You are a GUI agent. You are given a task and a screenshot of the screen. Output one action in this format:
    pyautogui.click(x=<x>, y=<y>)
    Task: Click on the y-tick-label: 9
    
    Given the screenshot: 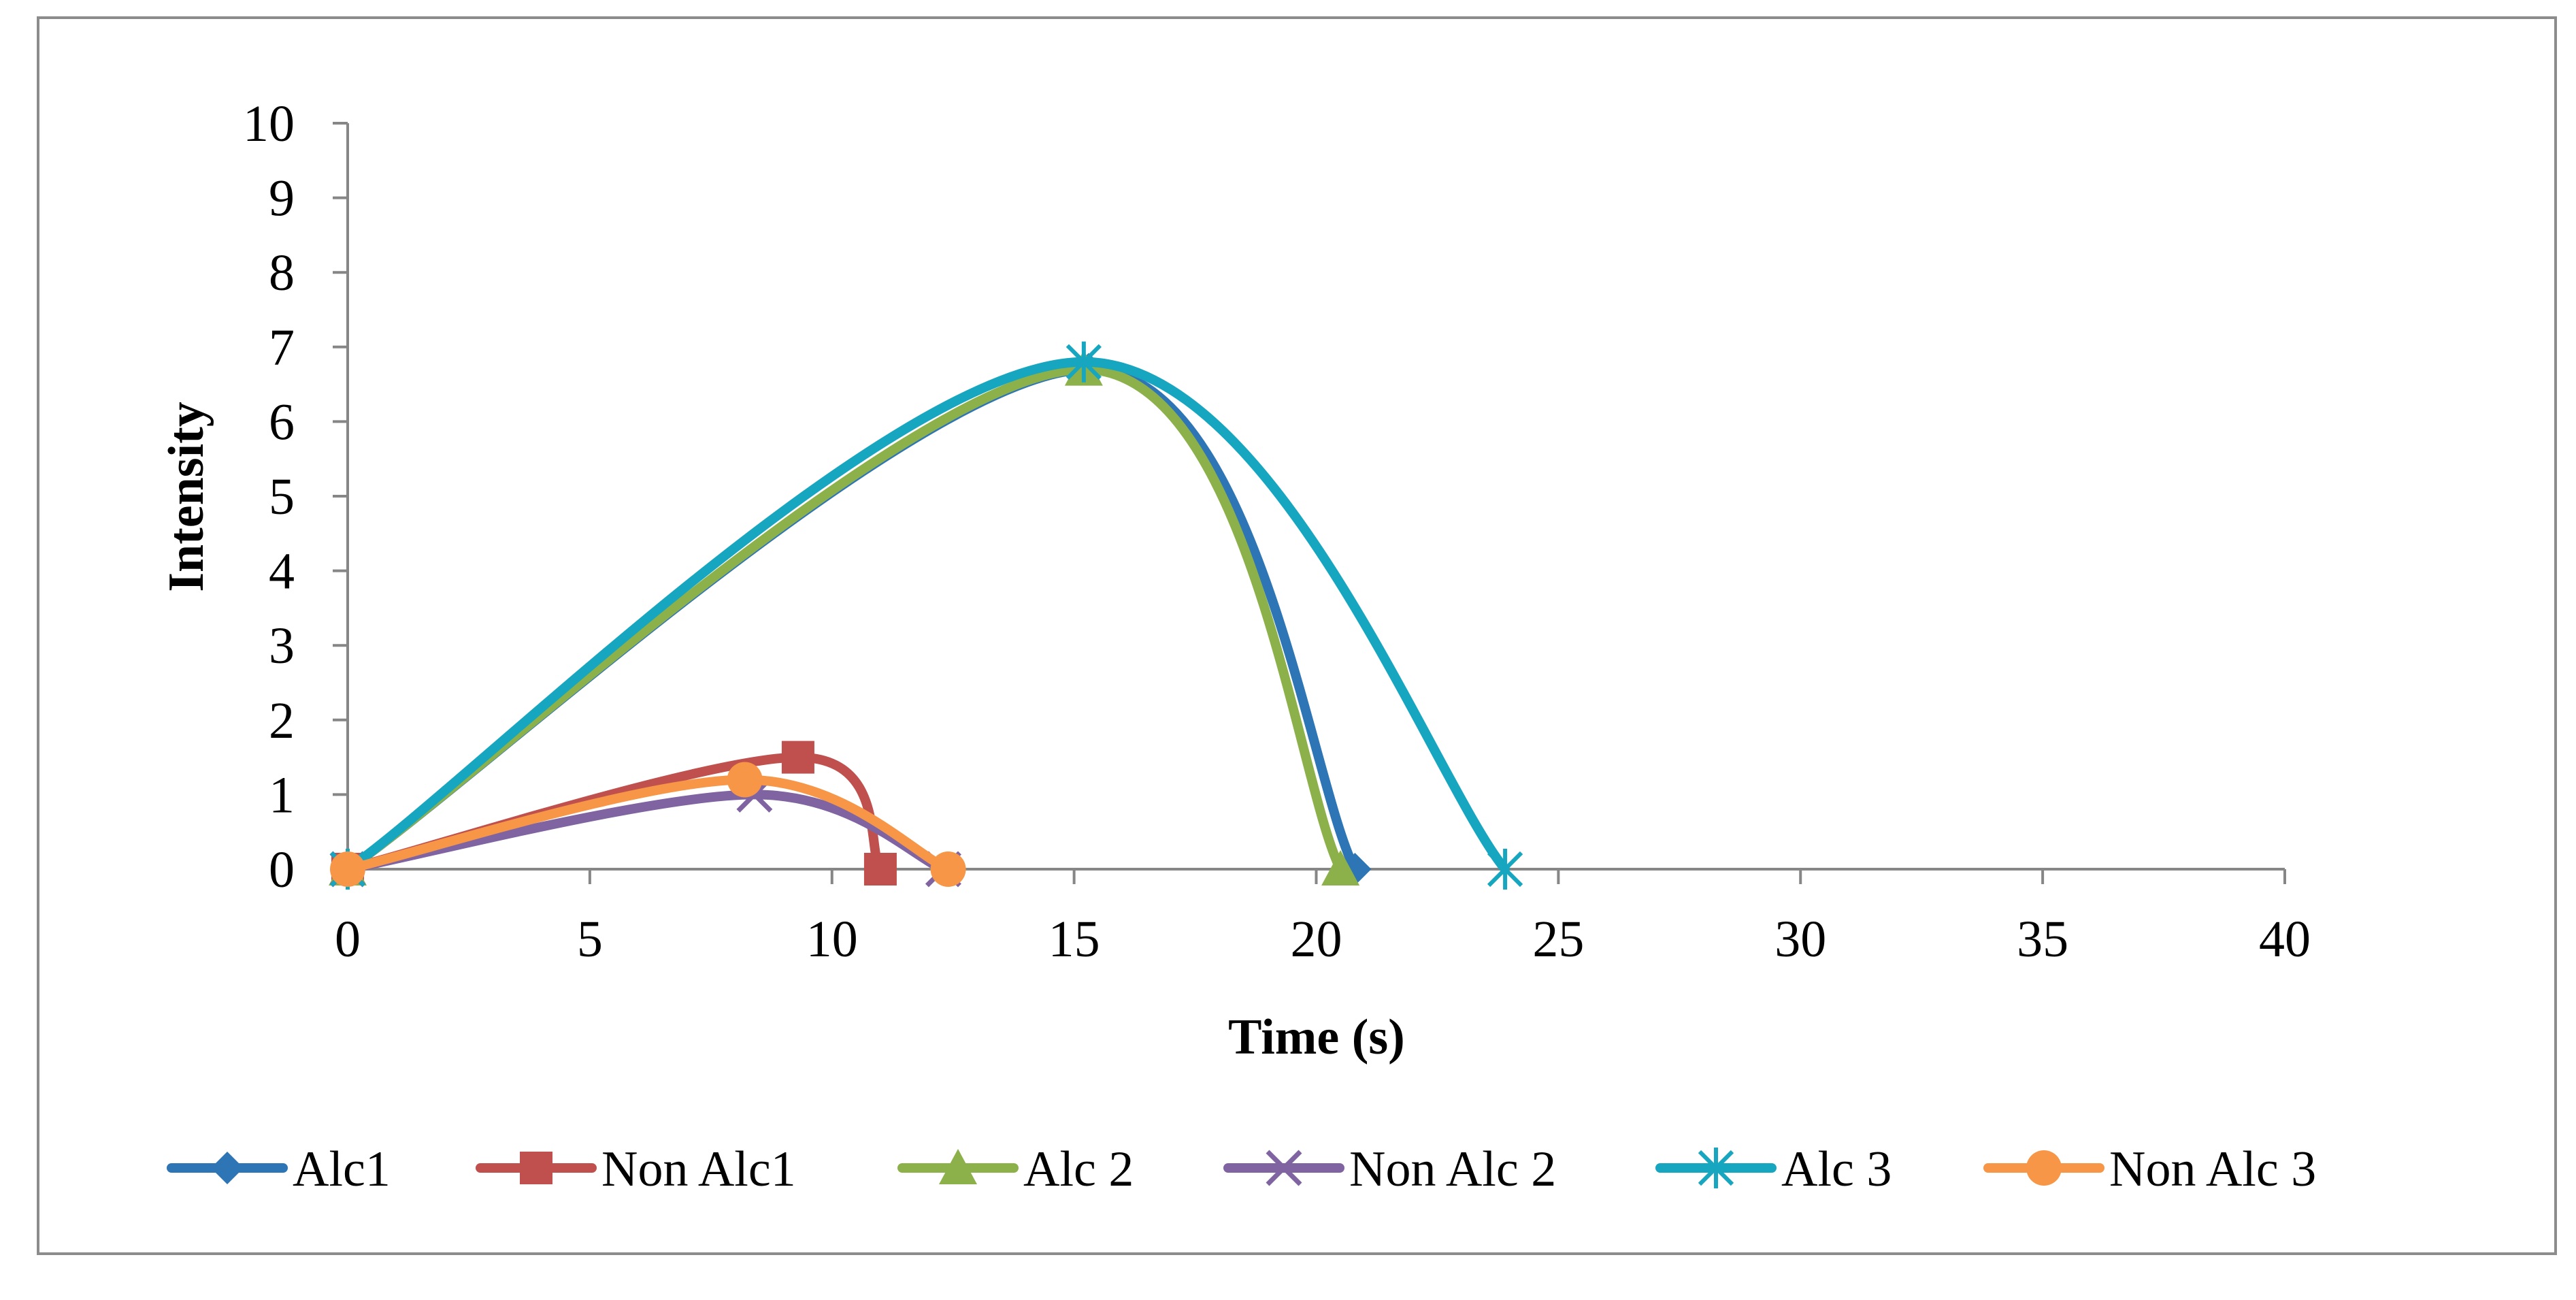 What is the action you would take?
    pyautogui.click(x=282, y=199)
    